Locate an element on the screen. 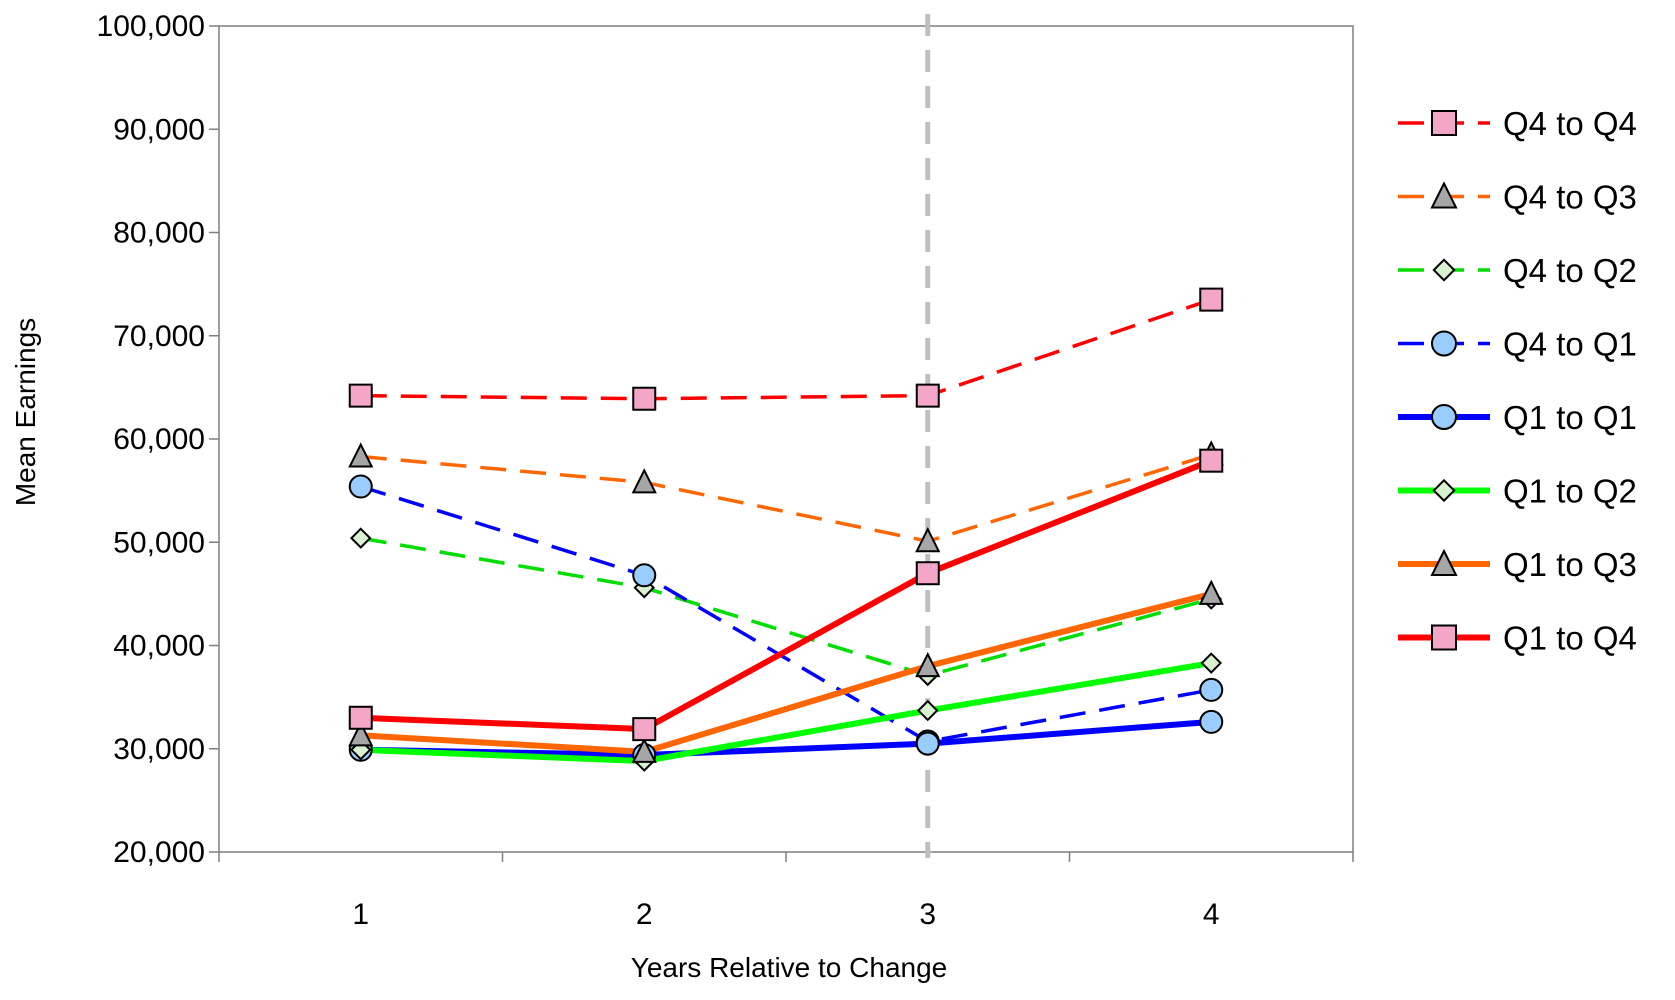 The width and height of the screenshot is (1675, 1000). legend-label: Q1 to Q3 is located at coordinates (1570, 564).